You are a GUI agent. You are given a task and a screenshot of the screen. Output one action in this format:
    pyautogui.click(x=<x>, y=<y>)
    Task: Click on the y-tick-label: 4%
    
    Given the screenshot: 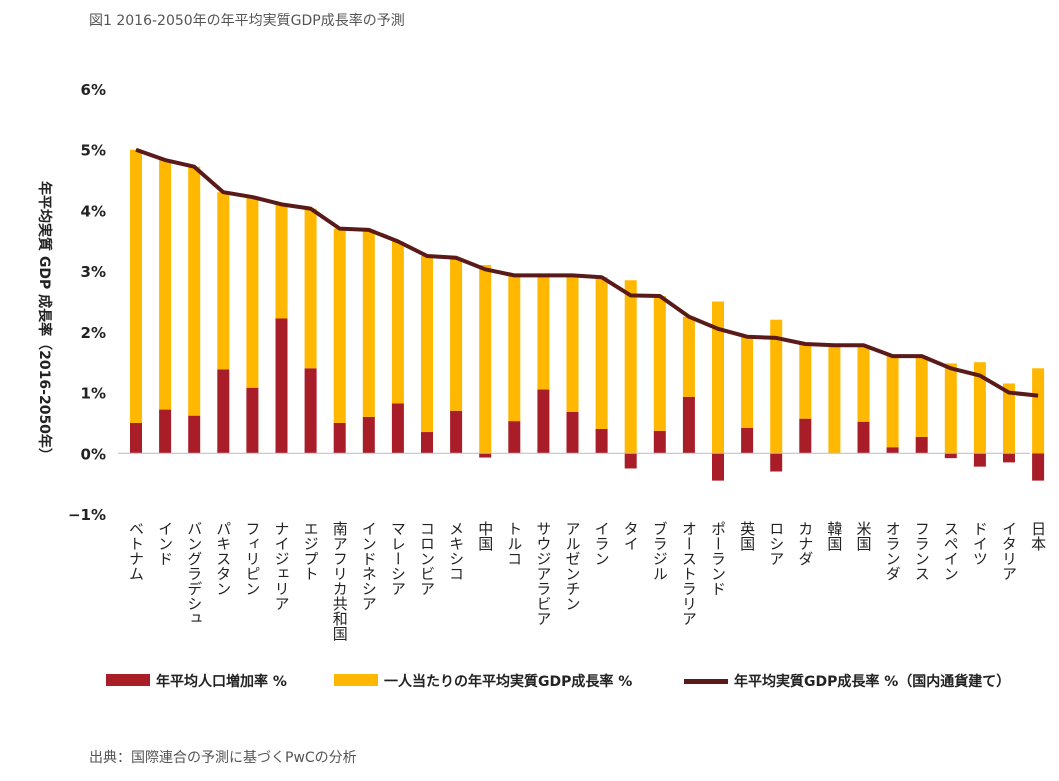 What is the action you would take?
    pyautogui.click(x=93, y=211)
    